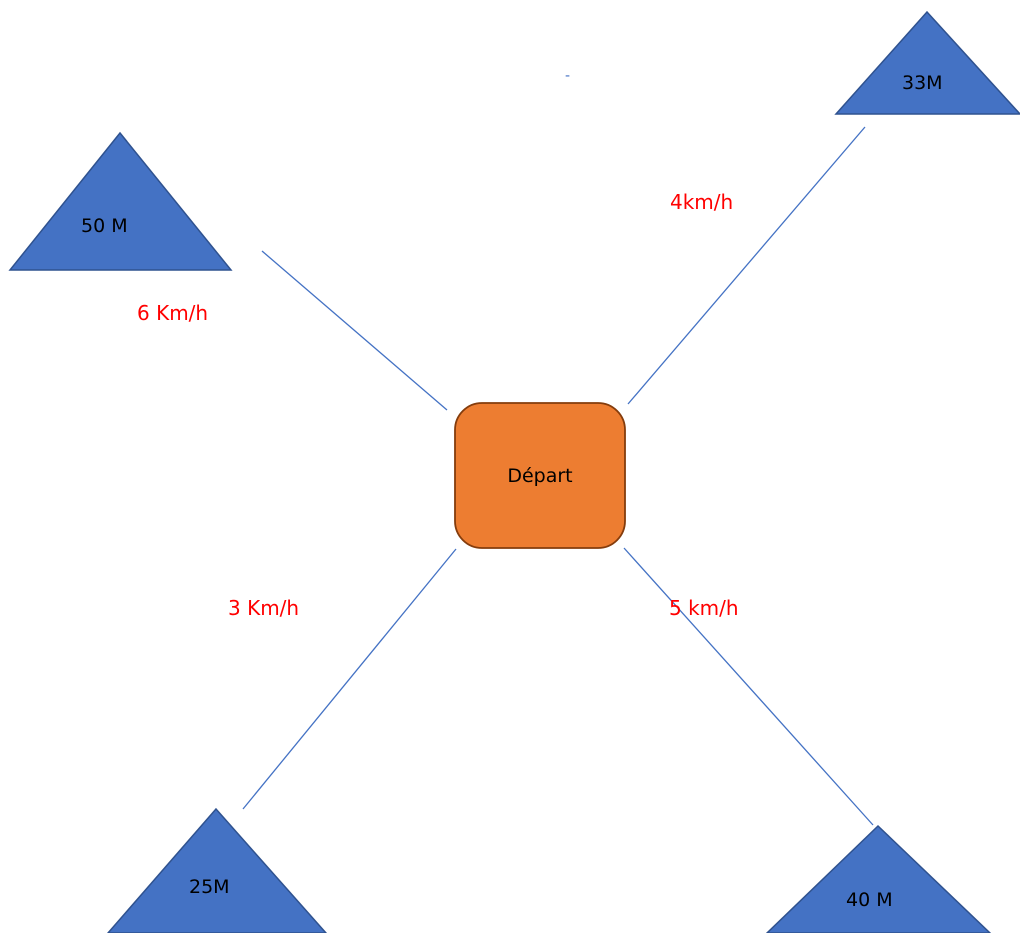  Describe the element at coordinates (869, 900) in the screenshot. I see `destination-label-bottom-right: 40 M` at that location.